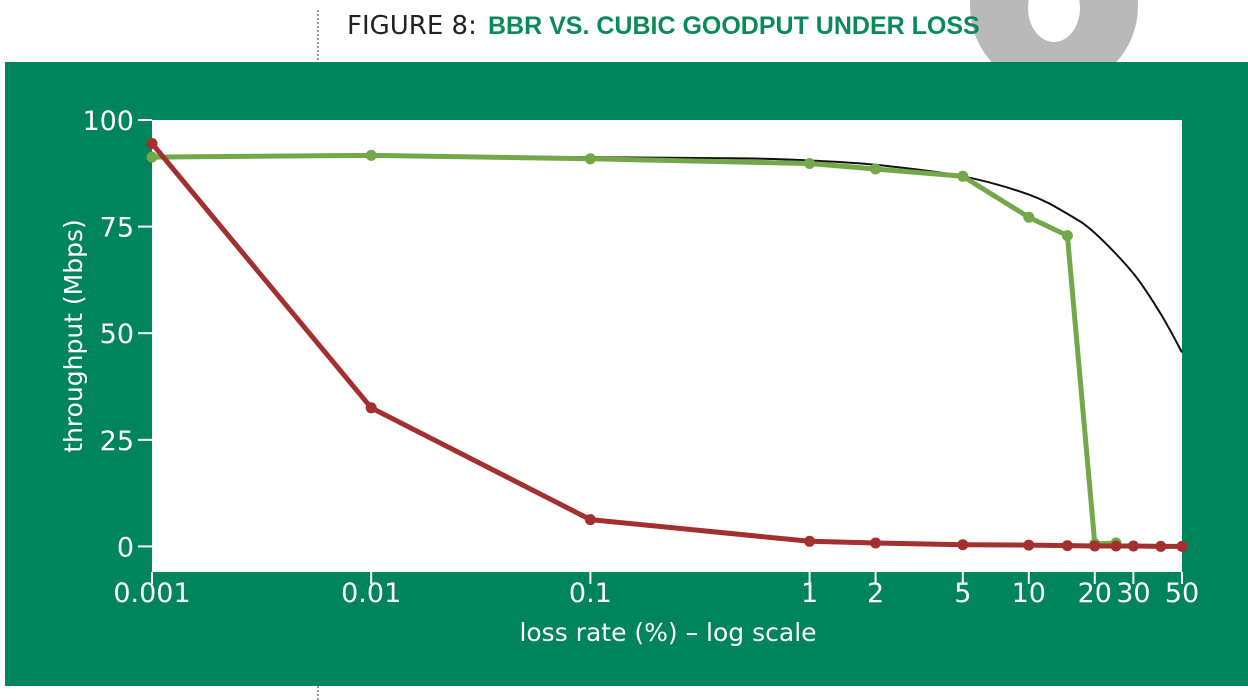 The width and height of the screenshot is (1248, 700). What do you see at coordinates (117, 334) in the screenshot?
I see `y-tick-label: 50` at bounding box center [117, 334].